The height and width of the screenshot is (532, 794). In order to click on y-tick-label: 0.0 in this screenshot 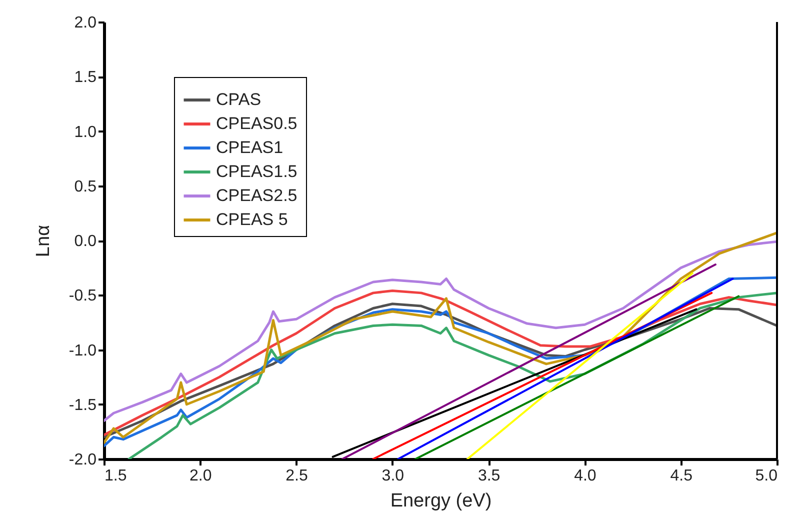, I will do `click(85, 241)`.